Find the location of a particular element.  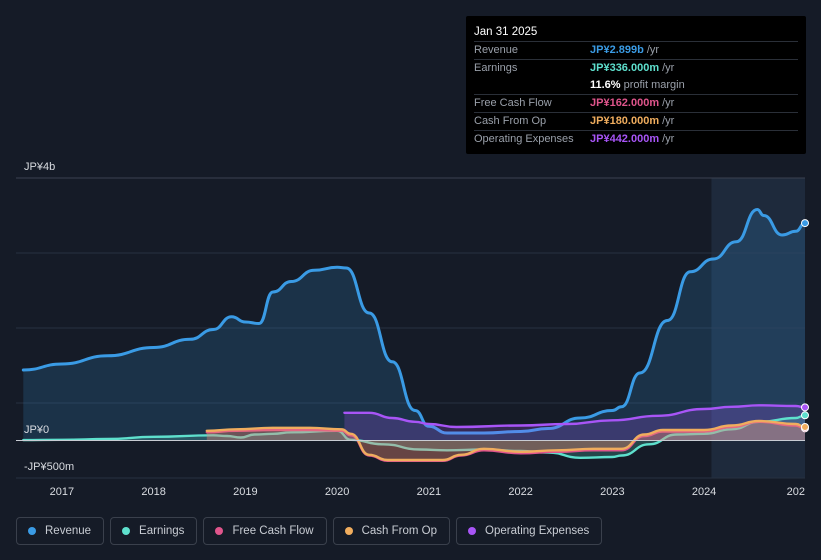

legend-label: Earnings is located at coordinates (162, 531).